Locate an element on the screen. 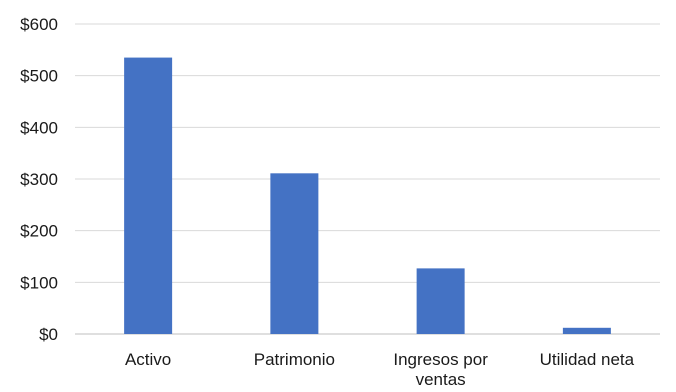 This screenshot has height=392, width=676. y-tick-label: $0 is located at coordinates (48, 334).